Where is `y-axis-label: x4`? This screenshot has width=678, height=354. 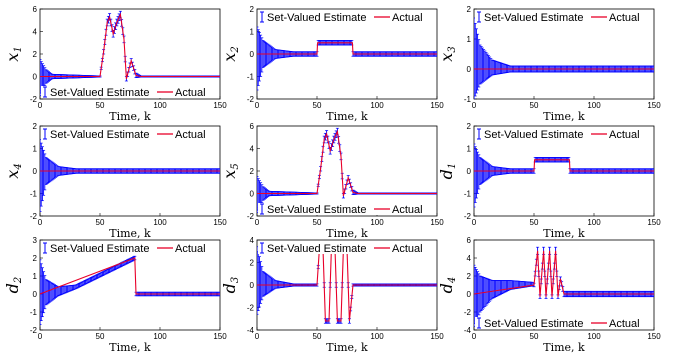
y-axis-label: x4 is located at coordinates (13, 170).